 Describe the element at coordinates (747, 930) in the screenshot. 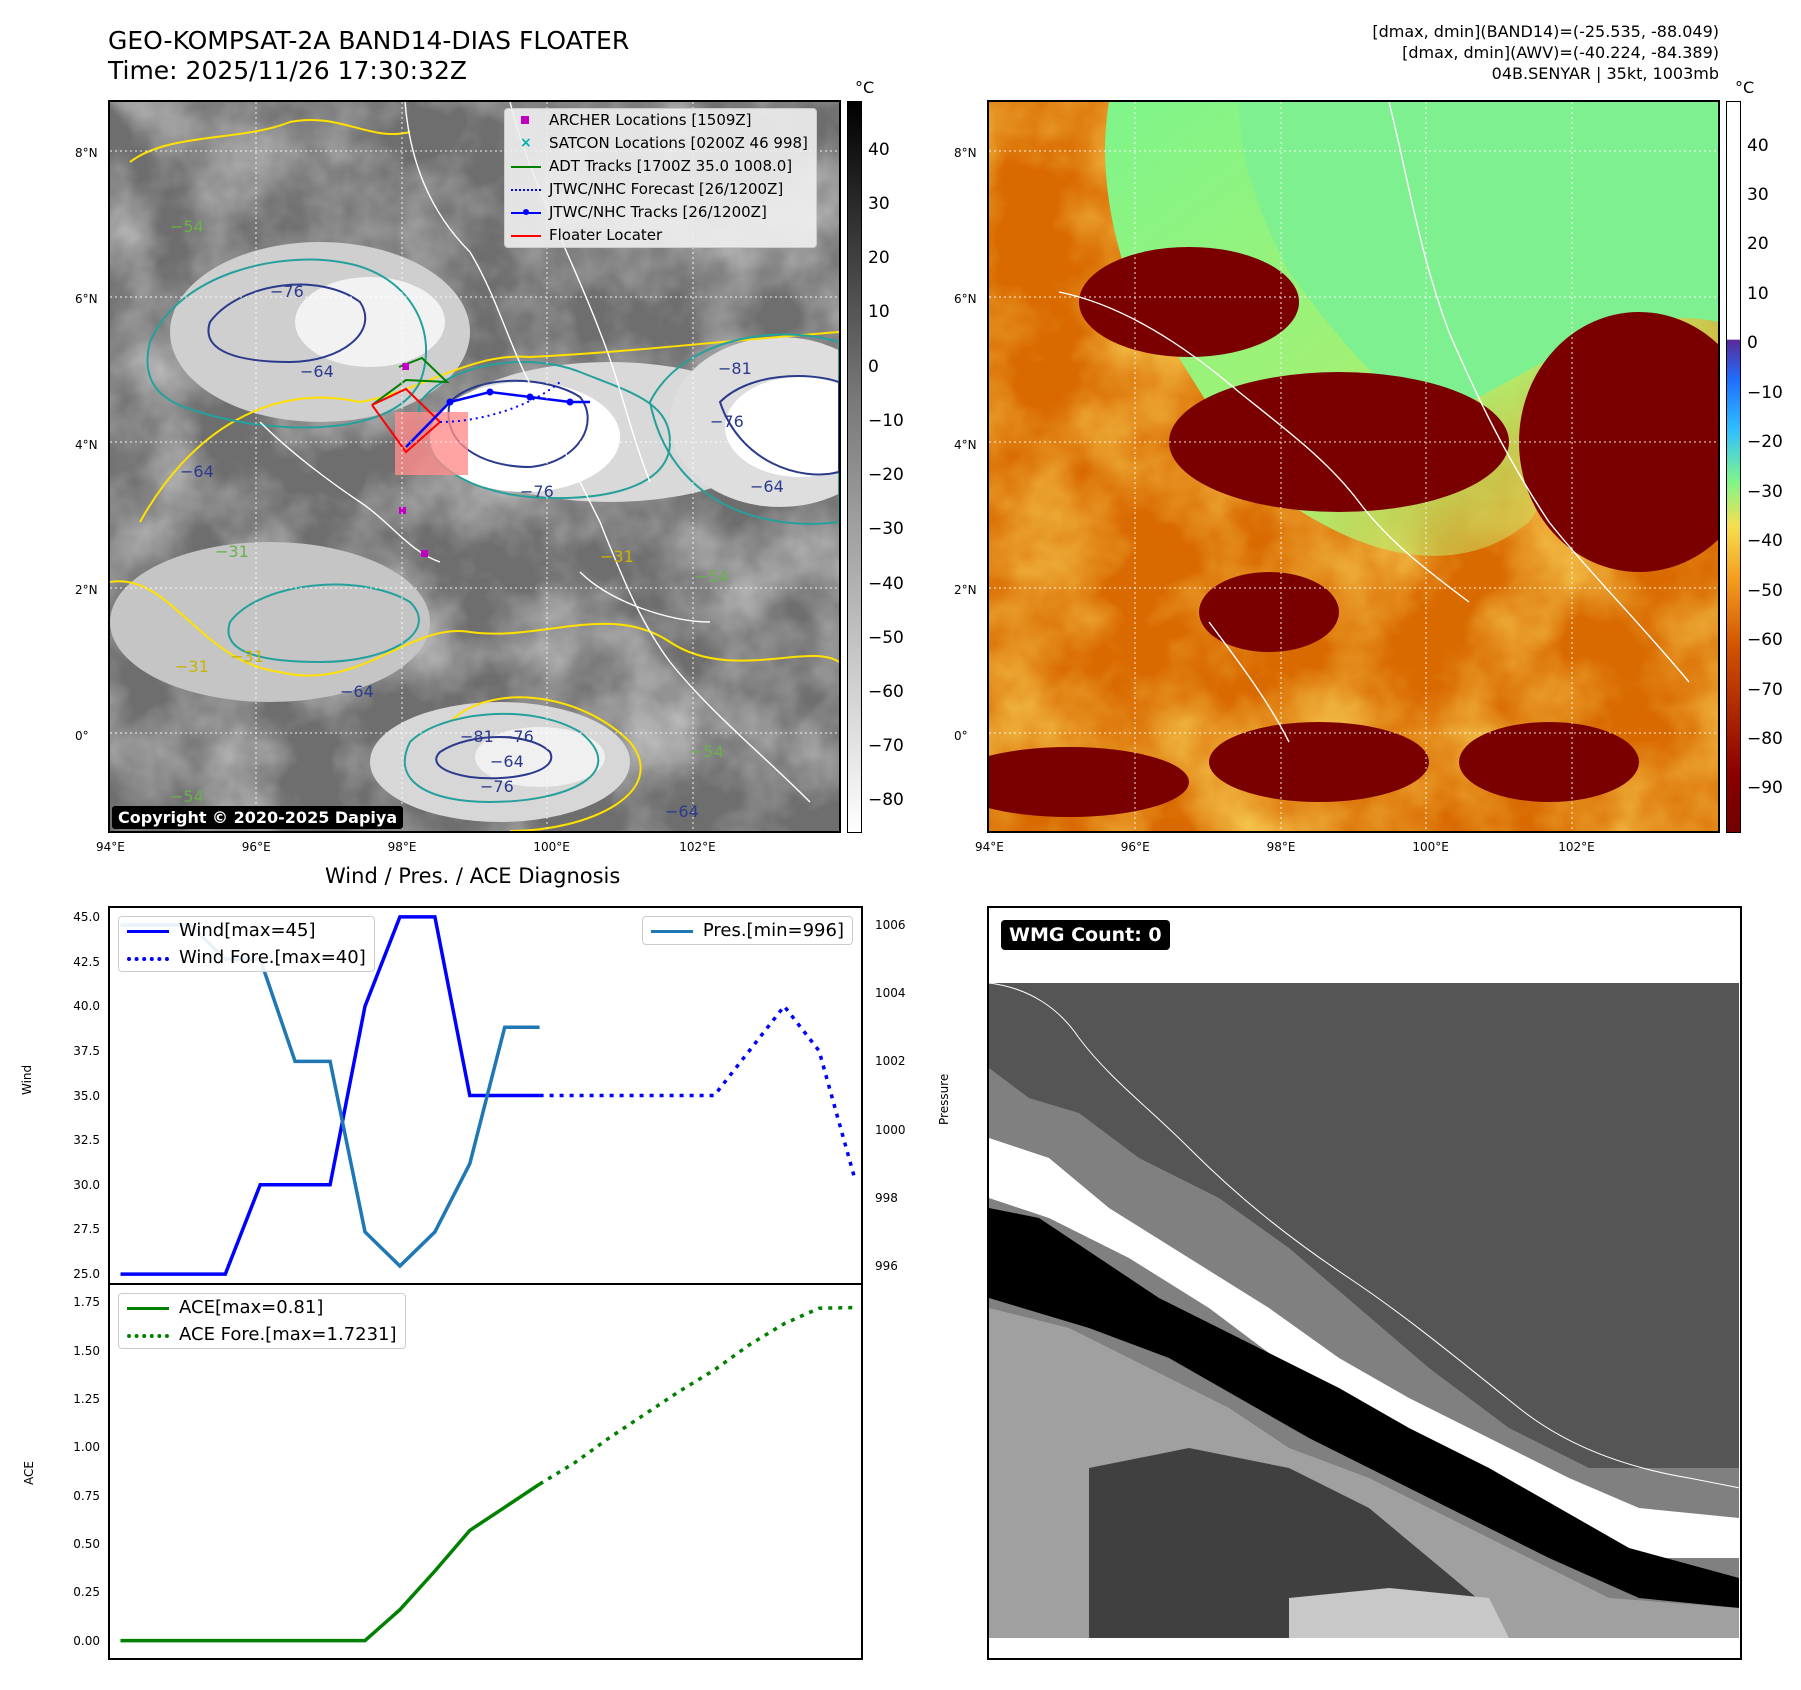

I see `pressure-legend: Pres.[min=996]` at that location.